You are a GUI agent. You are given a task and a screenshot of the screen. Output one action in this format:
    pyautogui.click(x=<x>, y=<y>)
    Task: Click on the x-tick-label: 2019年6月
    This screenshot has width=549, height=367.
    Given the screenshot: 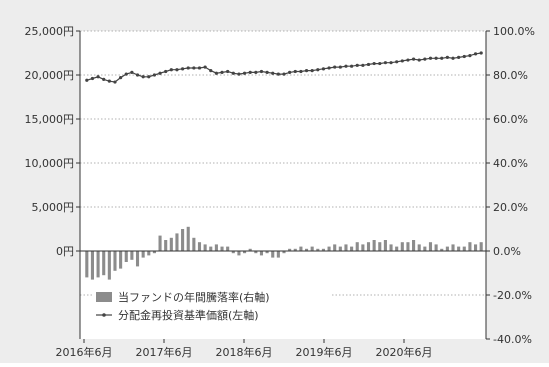 What is the action you would take?
    pyautogui.click(x=324, y=352)
    